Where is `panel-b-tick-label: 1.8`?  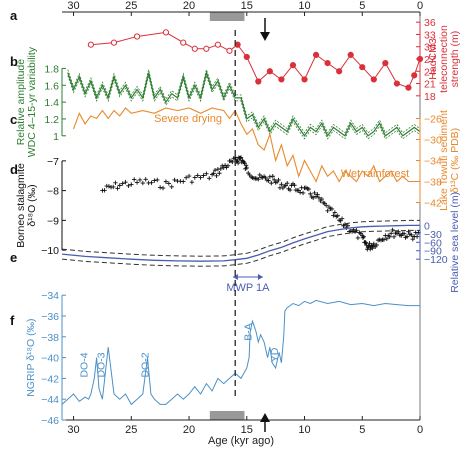 panel-b-tick-label: 1.8 is located at coordinates (51, 69).